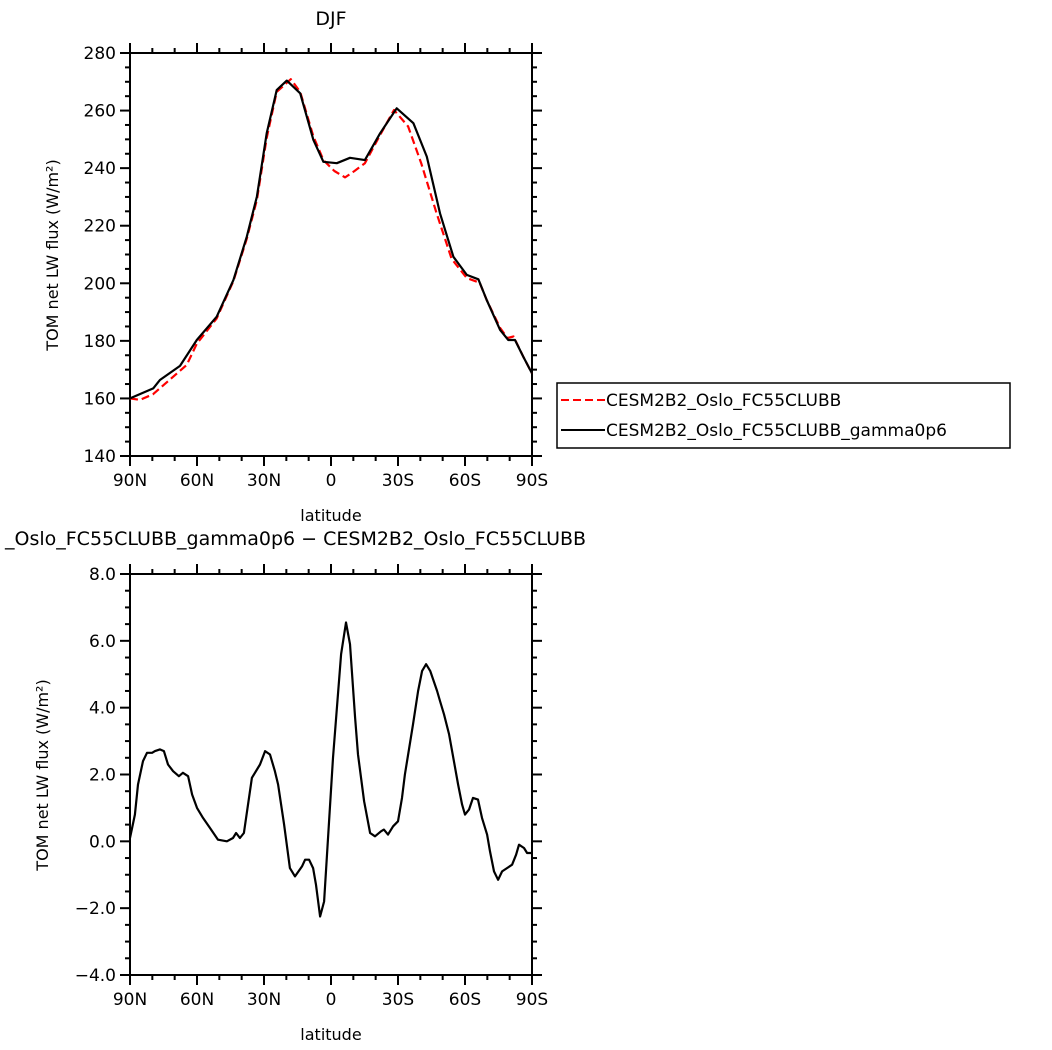 The width and height of the screenshot is (1052, 1050). Describe the element at coordinates (776, 431) in the screenshot. I see `legend-label-1: CESM2B2_Oslo_FC55CLUBB_gamma0p6` at that location.